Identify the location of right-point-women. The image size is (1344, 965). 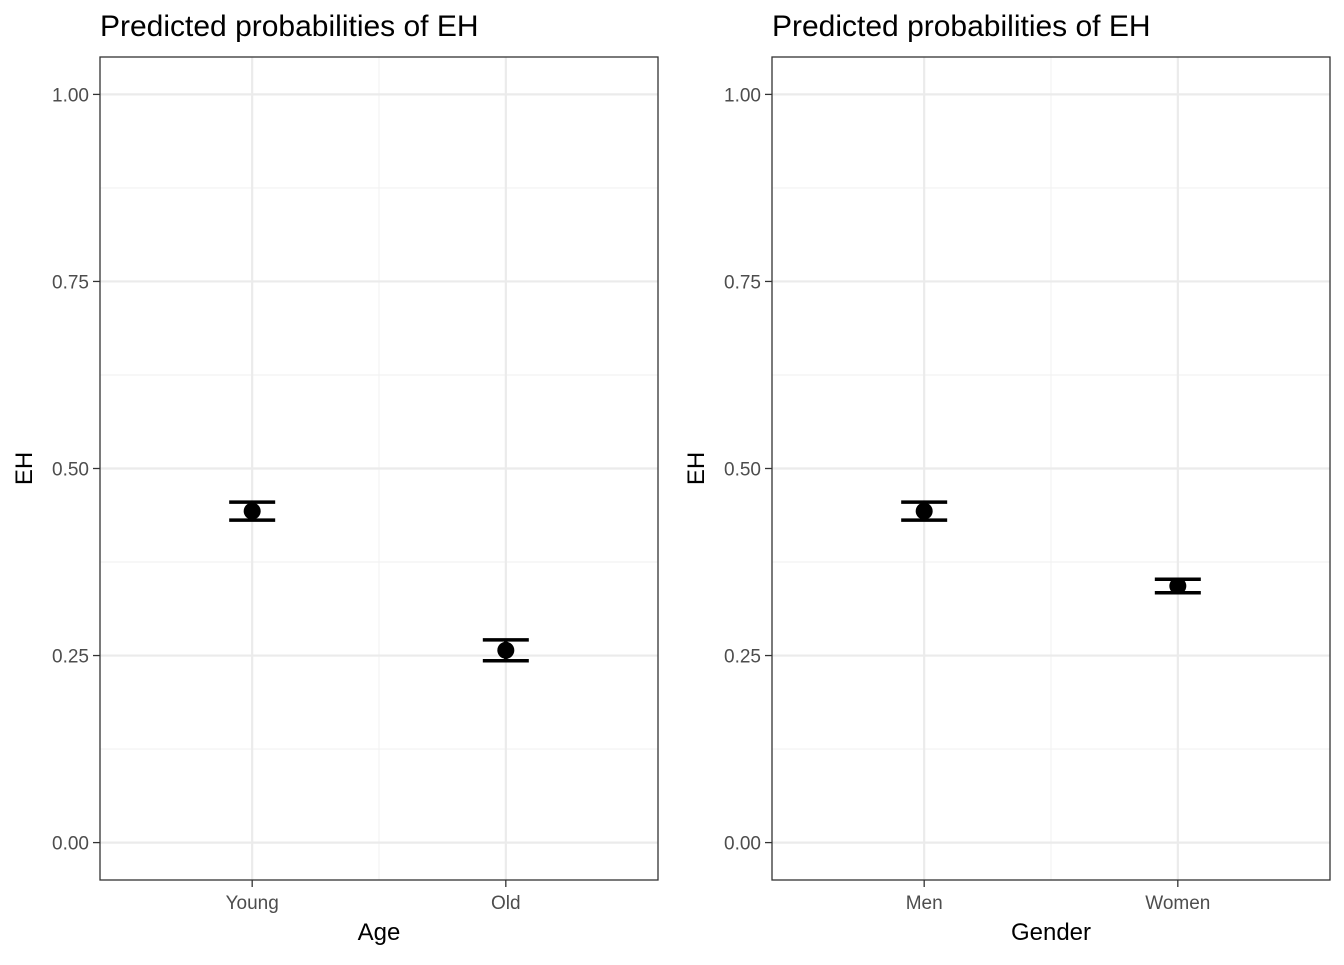
(1178, 586).